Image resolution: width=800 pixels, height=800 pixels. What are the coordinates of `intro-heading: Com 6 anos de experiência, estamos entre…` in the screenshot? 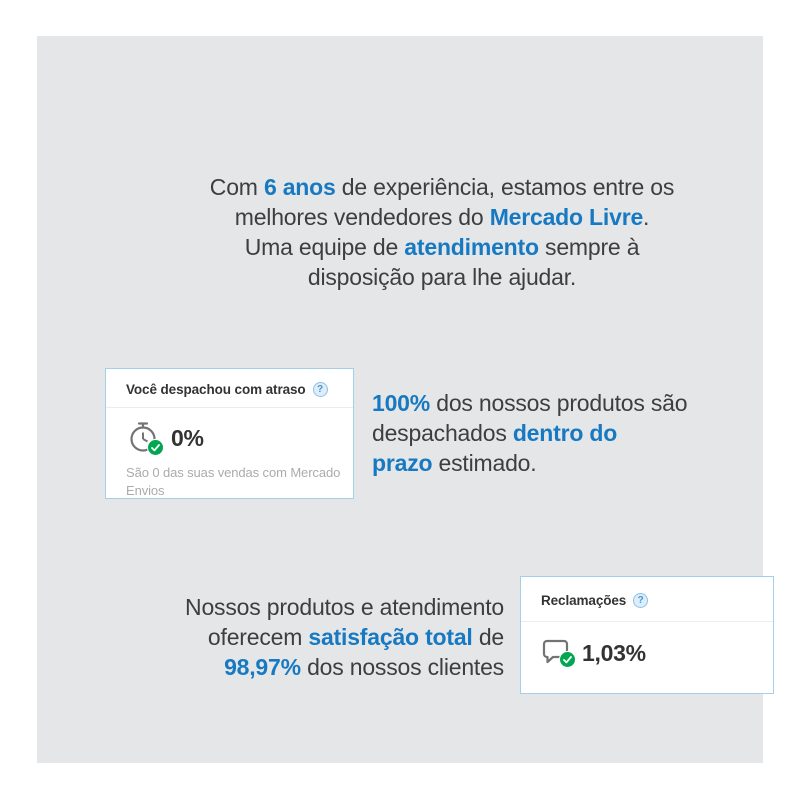 It's located at (442, 232).